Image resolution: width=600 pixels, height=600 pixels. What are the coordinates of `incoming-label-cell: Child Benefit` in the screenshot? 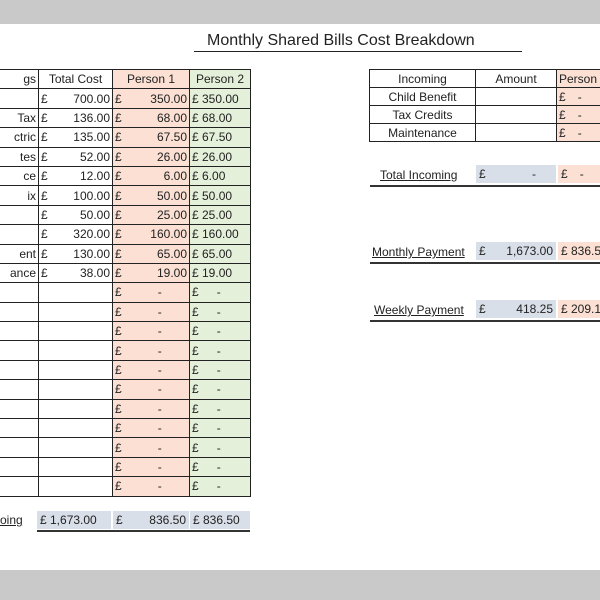 It's located at (422, 96).